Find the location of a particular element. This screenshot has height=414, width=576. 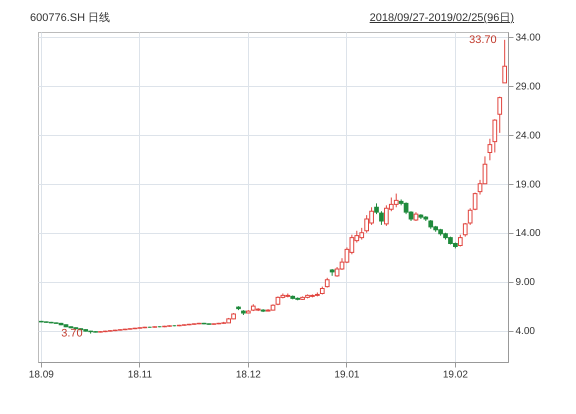

y-tick-label: 14.00 is located at coordinates (528, 234).